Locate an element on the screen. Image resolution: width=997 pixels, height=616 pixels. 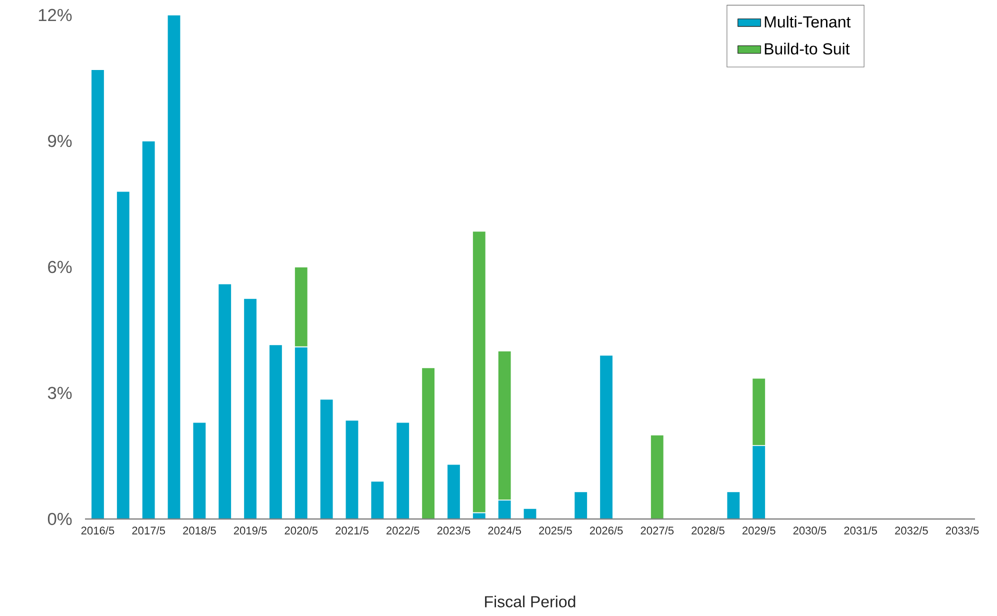
x-tick-label: 2024/5 is located at coordinates (505, 530).